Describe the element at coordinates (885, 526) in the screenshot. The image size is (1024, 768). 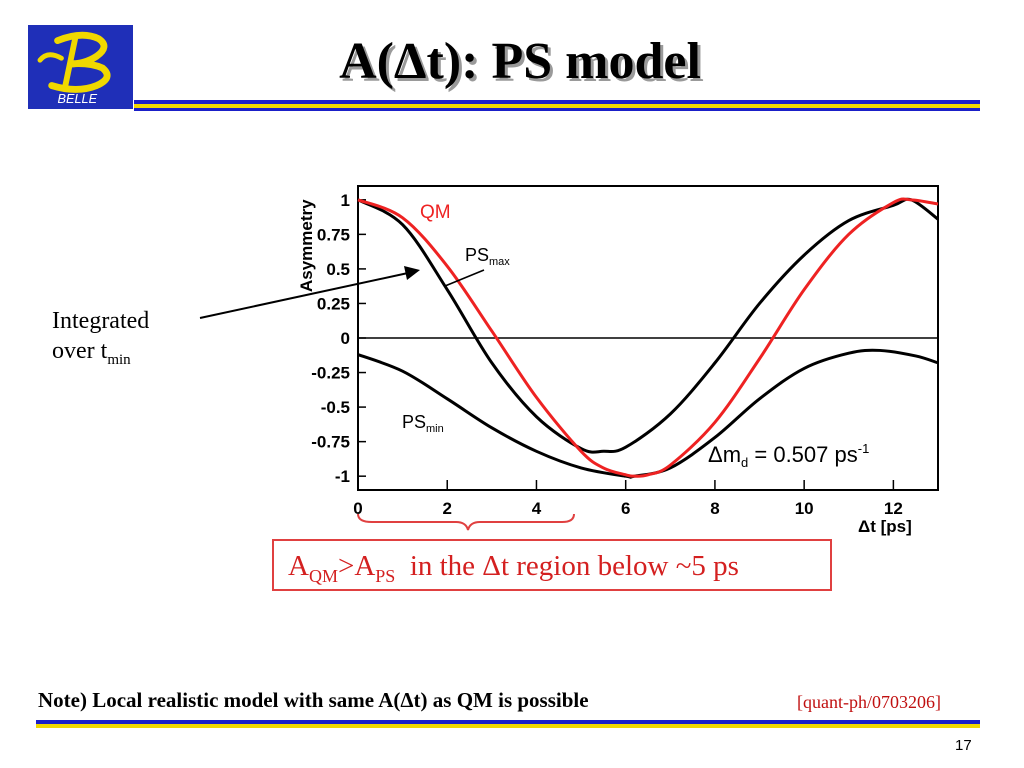
I see `x-axis-label: Δt [ps]` at that location.